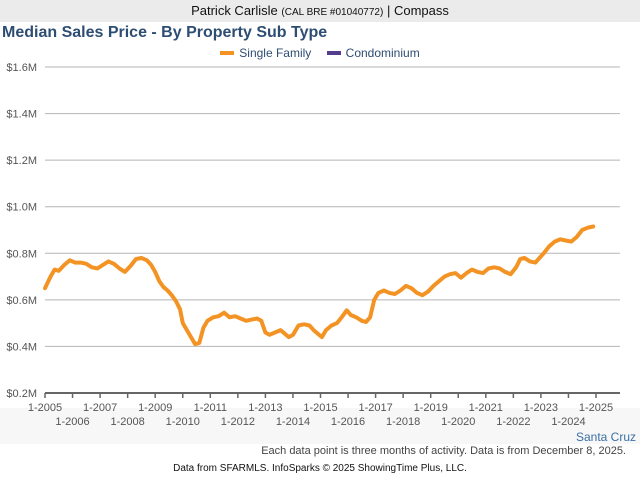  I want to click on agent-license: (CAL BRE #01040772), so click(332, 12).